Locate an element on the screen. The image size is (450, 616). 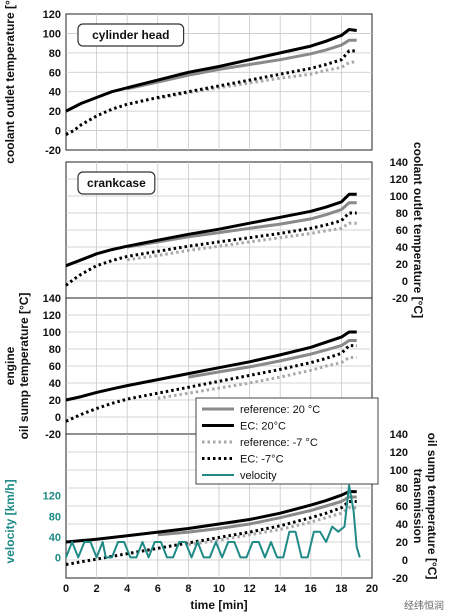
y-axis-label: transmission is located at coordinates (418, 506).